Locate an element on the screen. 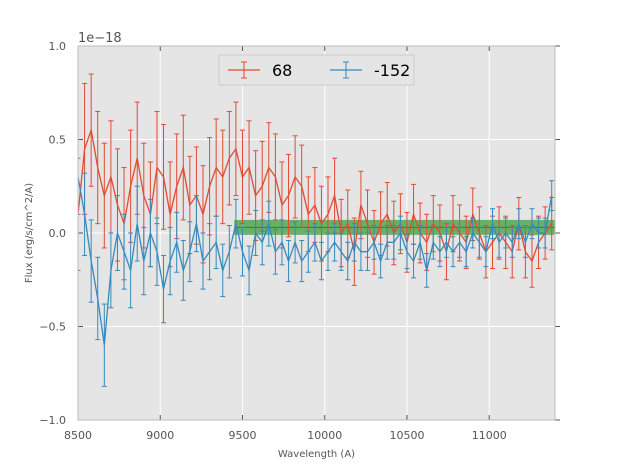 The width and height of the screenshot is (617, 467). y-tick-label-0: −1.0 is located at coordinates (52, 420).